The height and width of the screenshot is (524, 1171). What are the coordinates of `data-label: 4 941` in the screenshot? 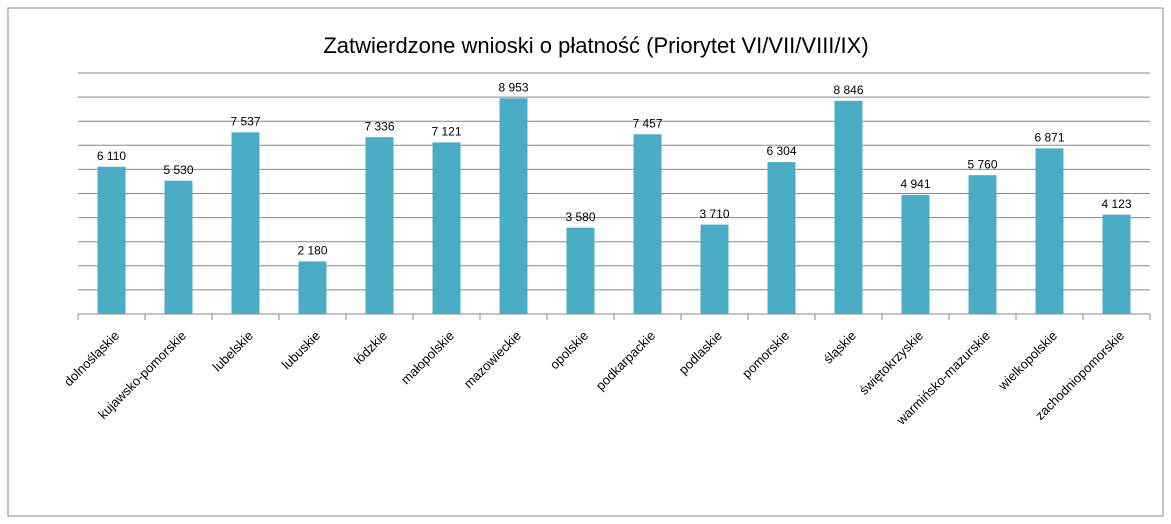 It's located at (915, 184).